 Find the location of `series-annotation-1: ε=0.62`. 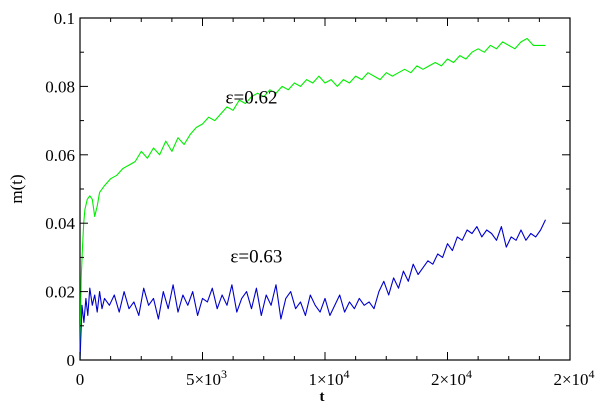

series-annotation-1: ε=0.62 is located at coordinates (252, 98).